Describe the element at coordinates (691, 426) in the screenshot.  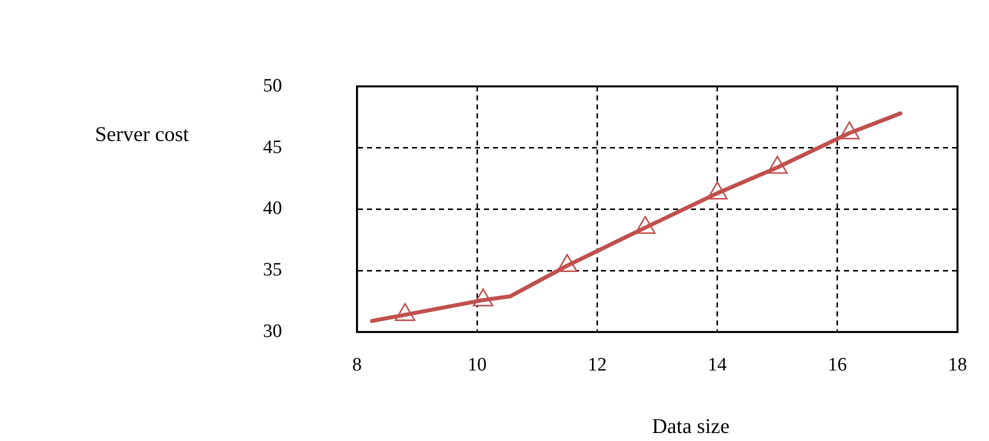
I see `x-axis-title: Data size` at that location.